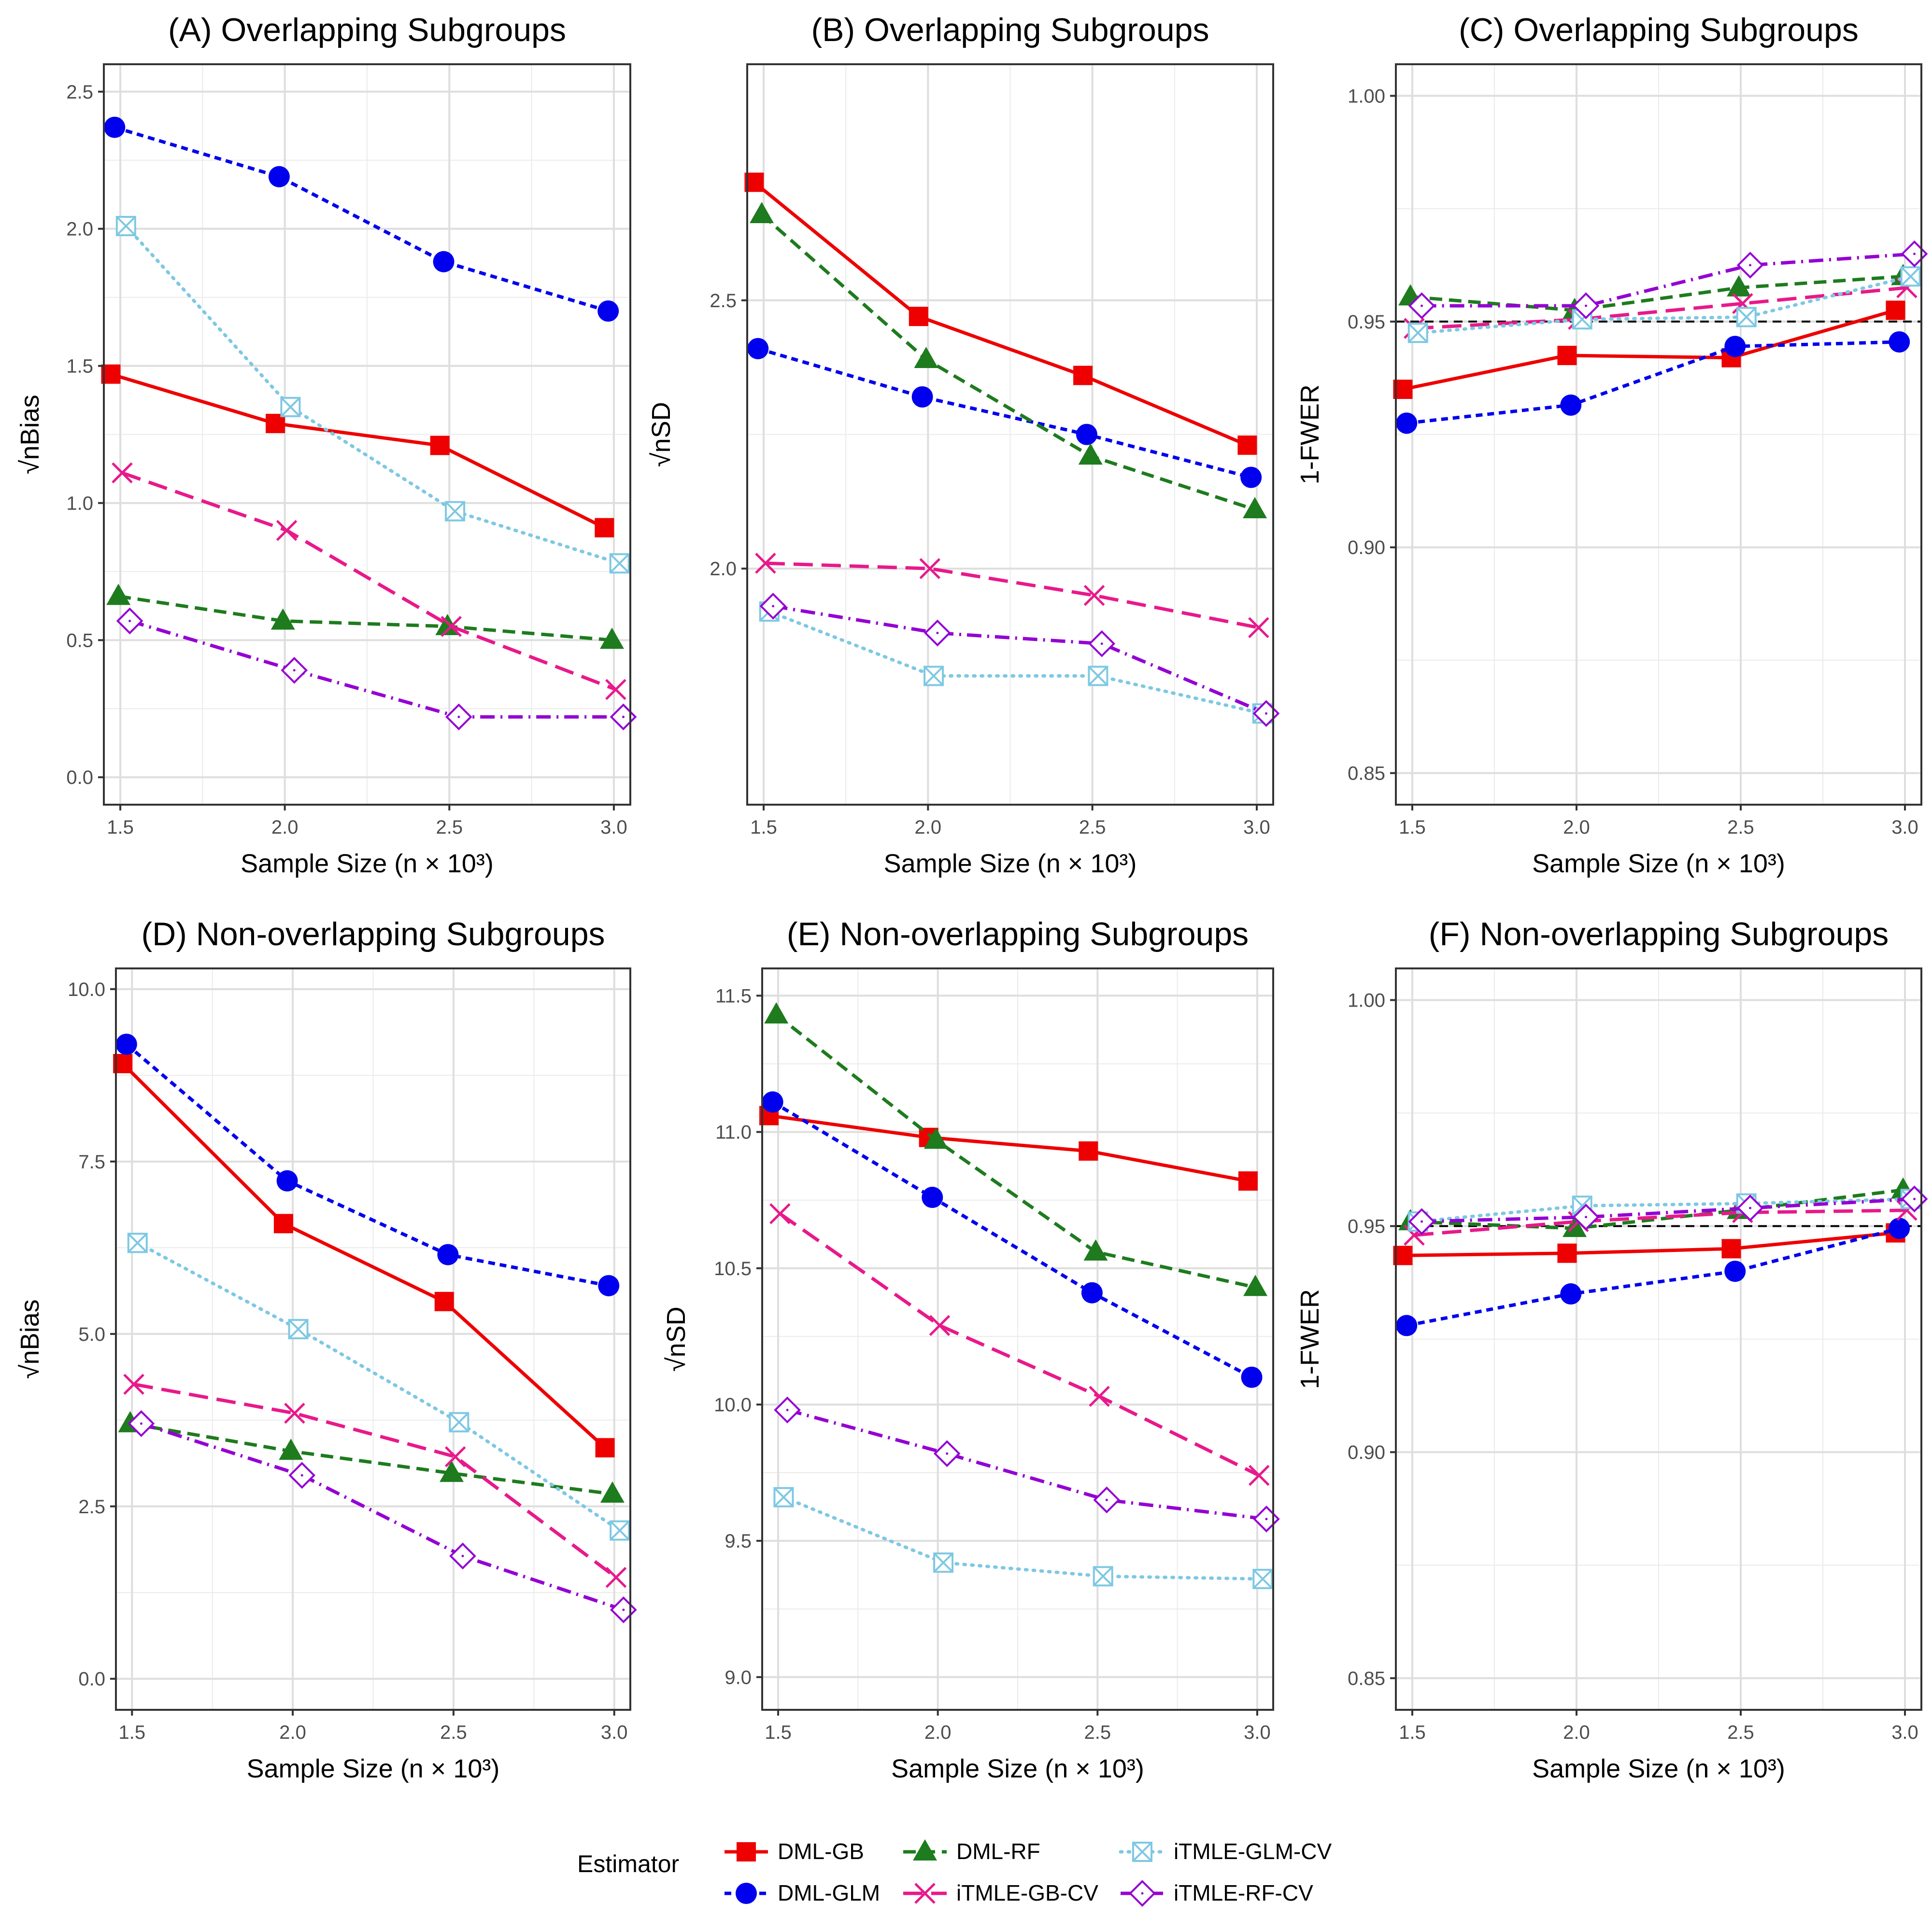 The width and height of the screenshot is (1932, 1932). I want to click on panel-a-x-tick-label: 2.0, so click(284, 827).